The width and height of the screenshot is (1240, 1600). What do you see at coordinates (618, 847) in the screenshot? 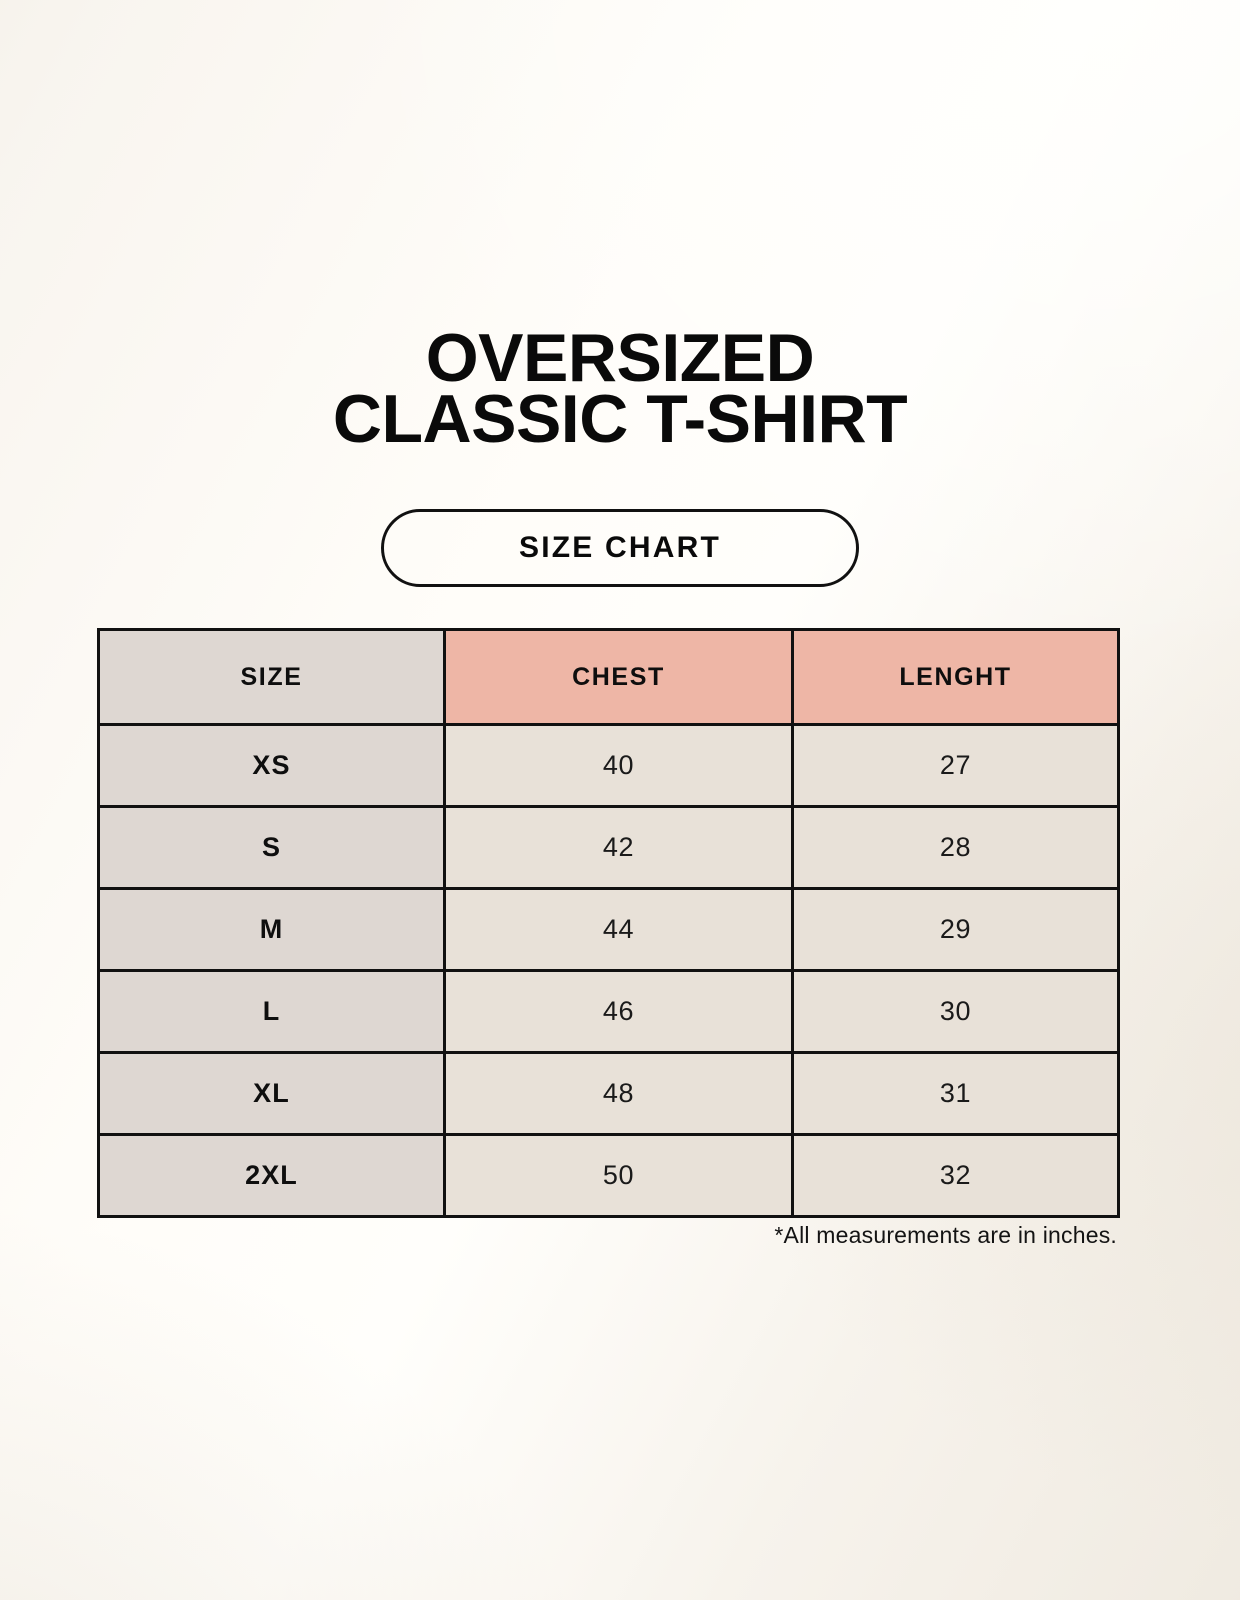
I see `cell-chest: 42` at bounding box center [618, 847].